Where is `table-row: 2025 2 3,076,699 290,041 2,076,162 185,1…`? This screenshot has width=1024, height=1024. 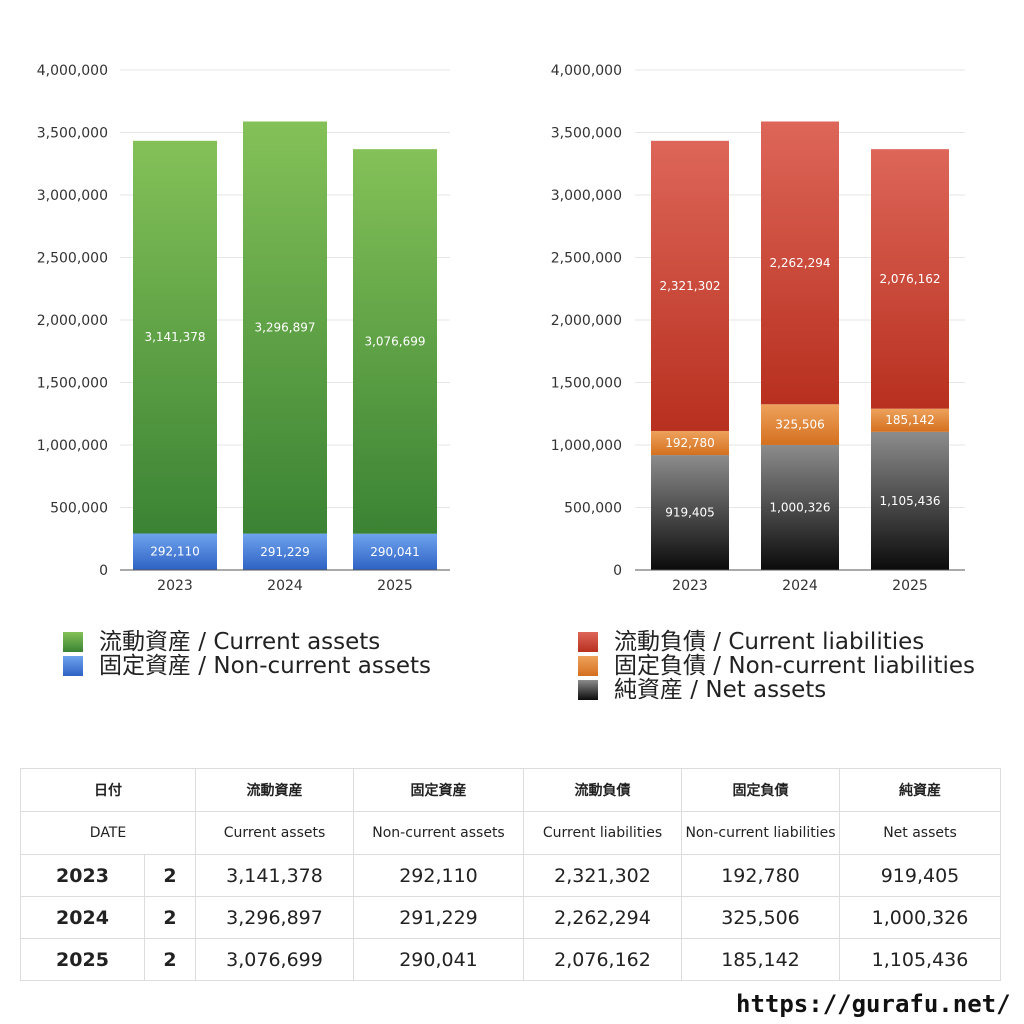 table-row: 2025 2 3,076,699 290,041 2,076,162 185,1… is located at coordinates (510, 959).